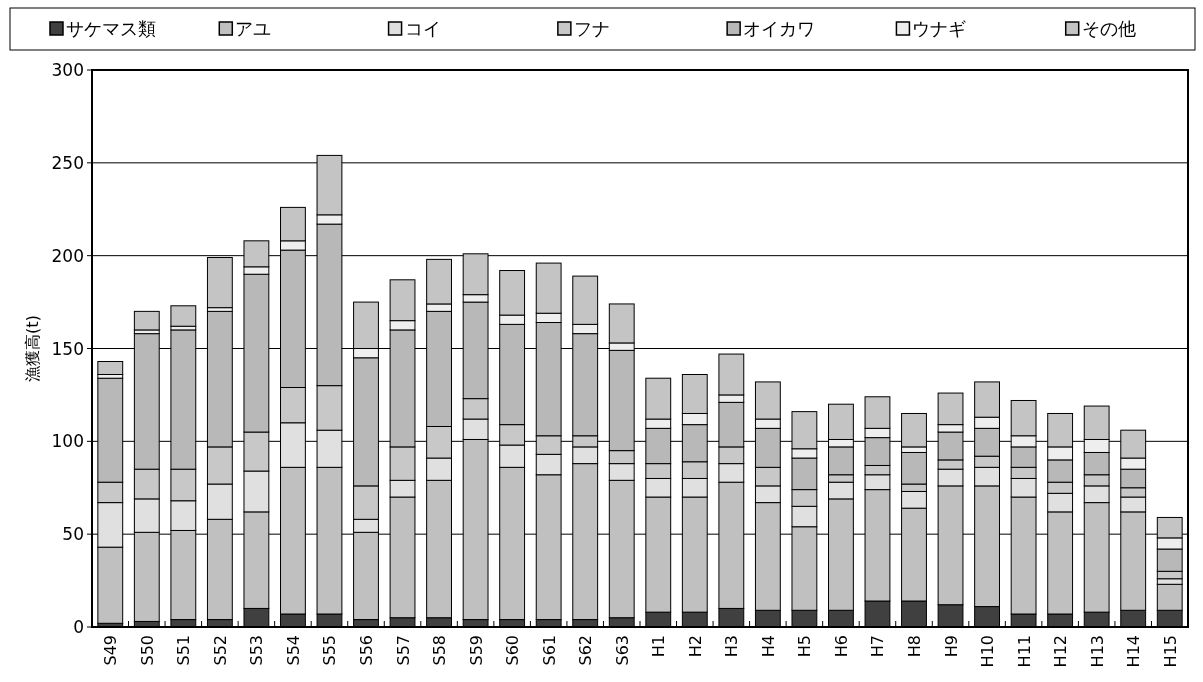 This screenshot has width=1203, height=682. I want to click on y-tick-label: 300, so click(67, 70).